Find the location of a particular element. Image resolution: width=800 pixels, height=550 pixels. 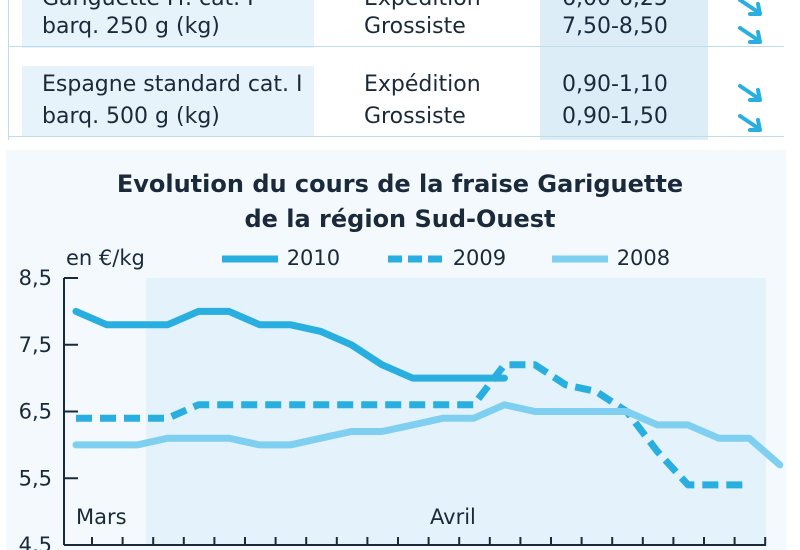

chart-subtitle: de la région Sud-Ouest is located at coordinates (400, 219).